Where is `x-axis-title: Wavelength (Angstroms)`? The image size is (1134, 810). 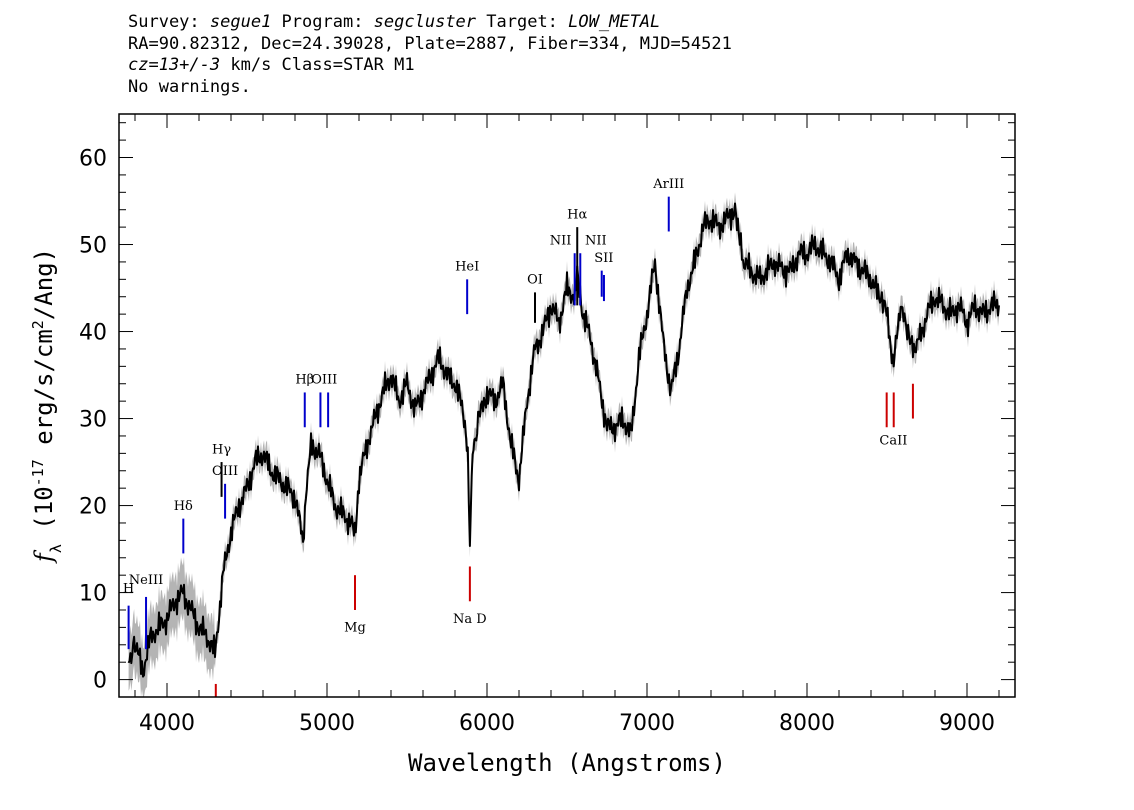
x-axis-title: Wavelength (Angstroms) is located at coordinates (567, 763).